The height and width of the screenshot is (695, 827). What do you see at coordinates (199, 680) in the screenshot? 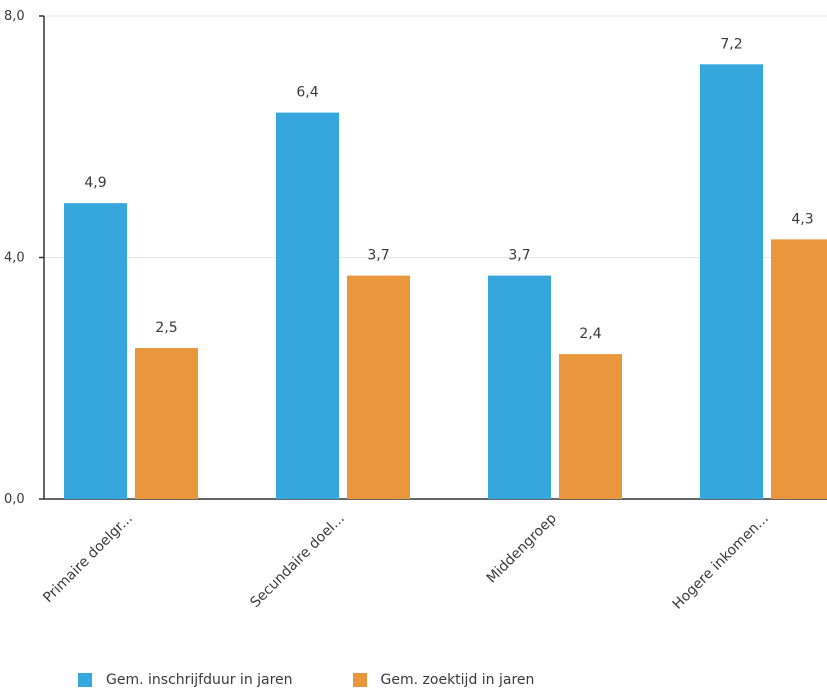
I see `legend-label: Gem. inschrijfduur in jaren` at bounding box center [199, 680].